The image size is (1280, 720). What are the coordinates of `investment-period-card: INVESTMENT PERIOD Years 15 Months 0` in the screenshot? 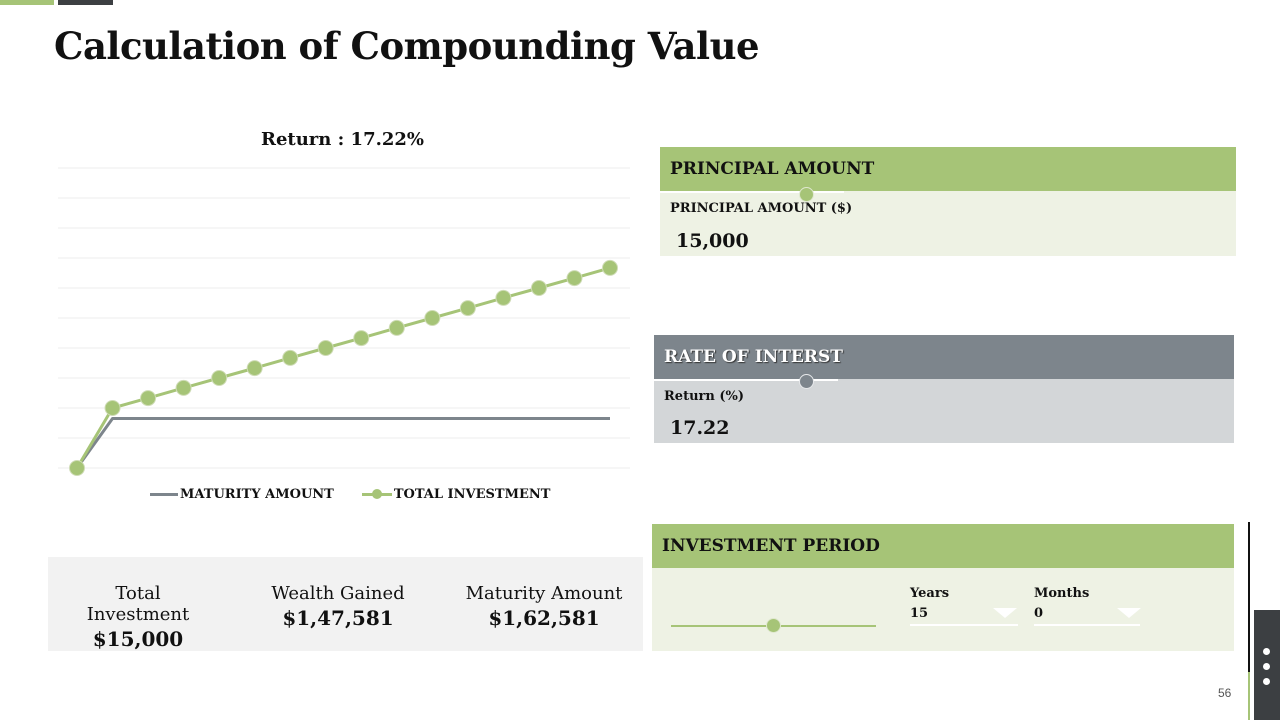 It's located at (943, 587).